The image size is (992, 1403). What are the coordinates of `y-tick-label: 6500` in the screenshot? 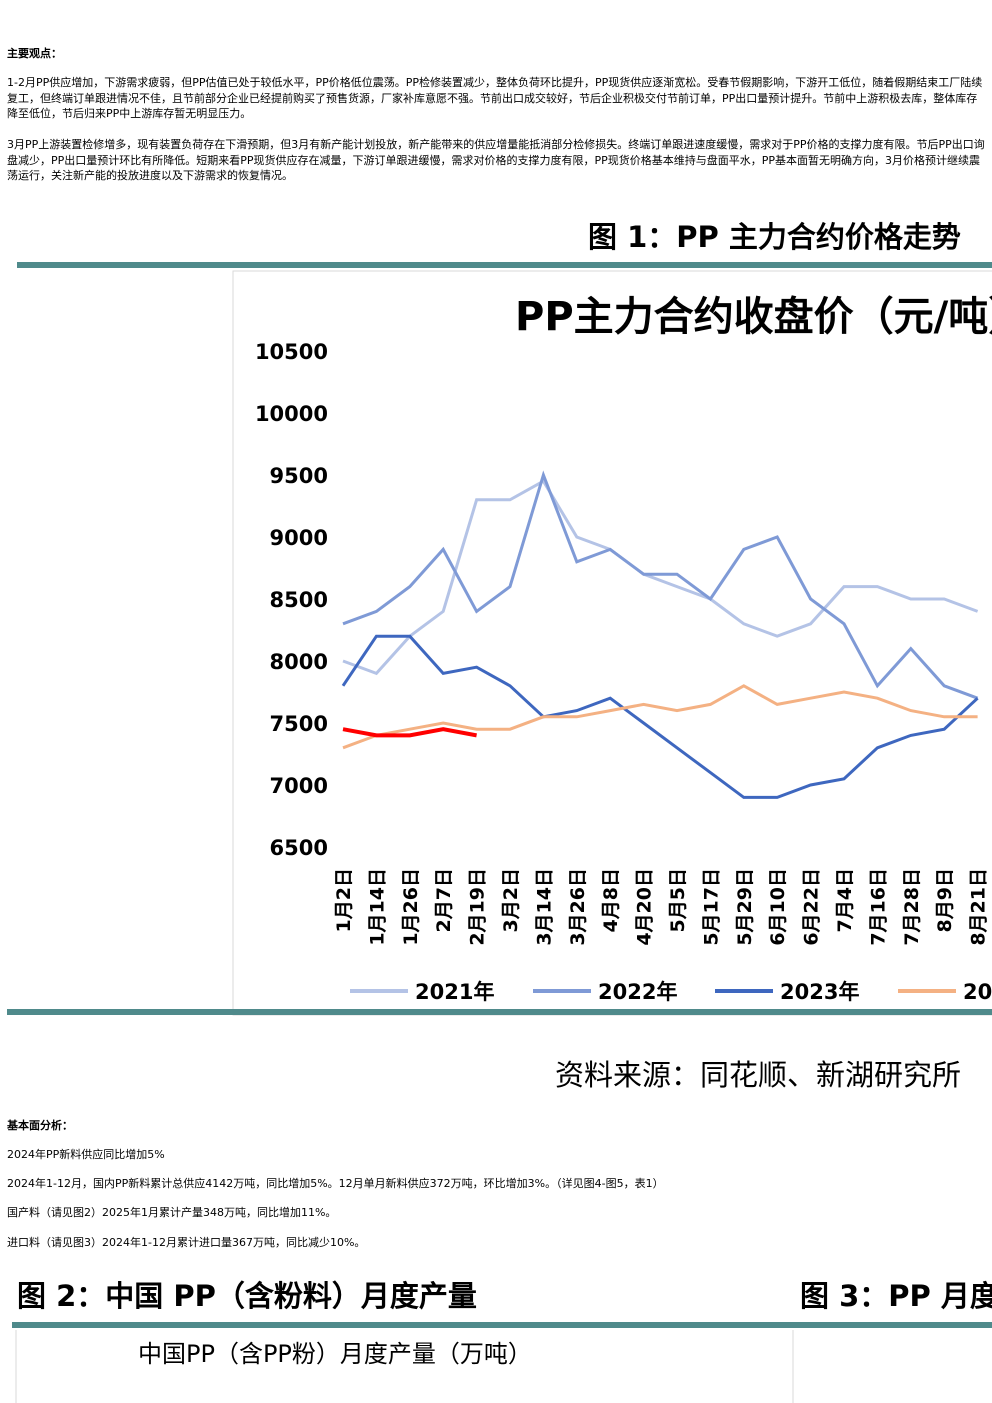 It's located at (299, 848).